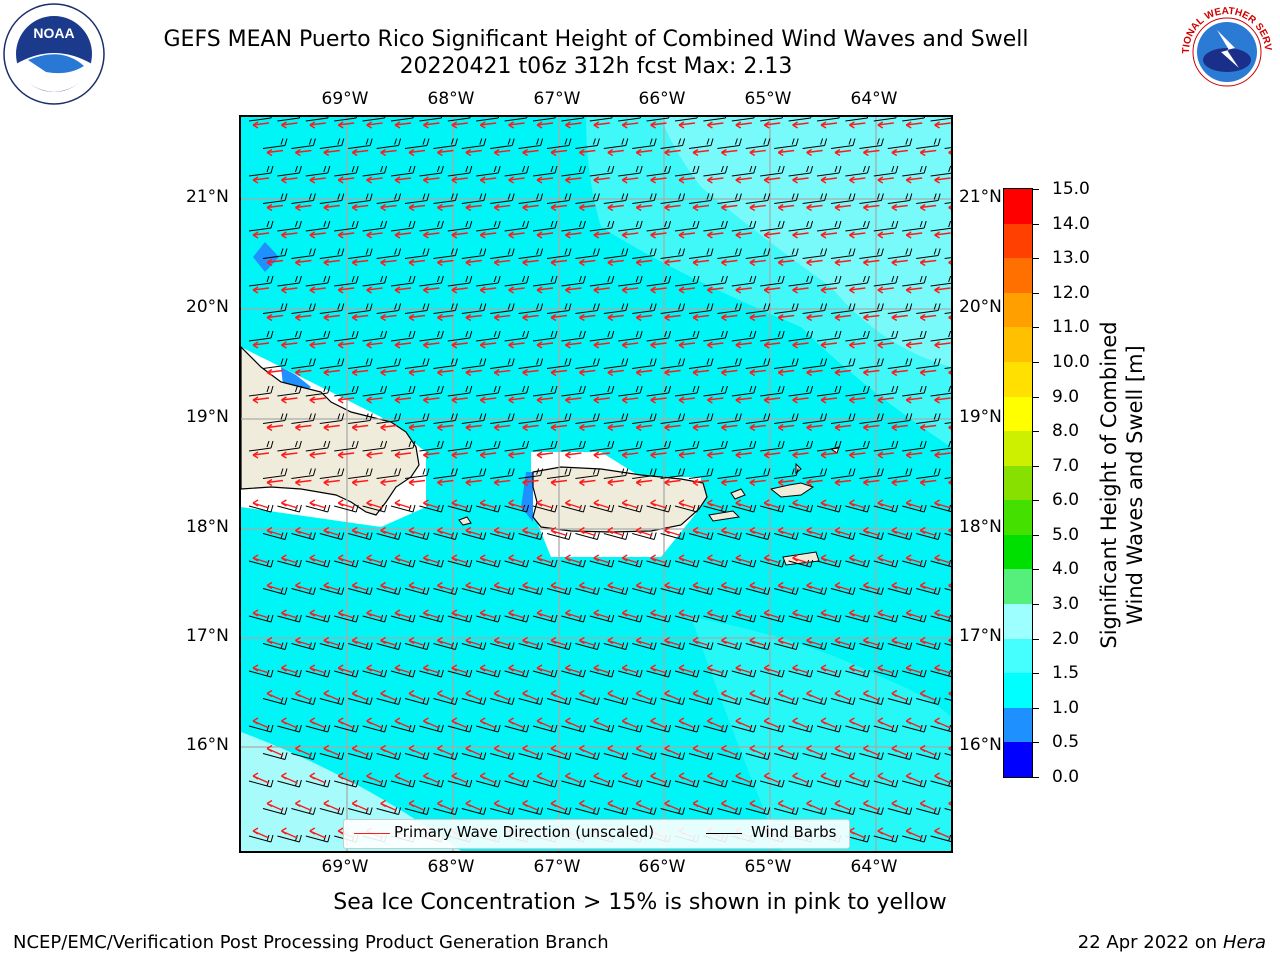 Image resolution: width=1280 pixels, height=960 pixels. I want to click on map-subtitle: 20220421 t06z 312h fcst Max: 2.13, so click(596, 66).